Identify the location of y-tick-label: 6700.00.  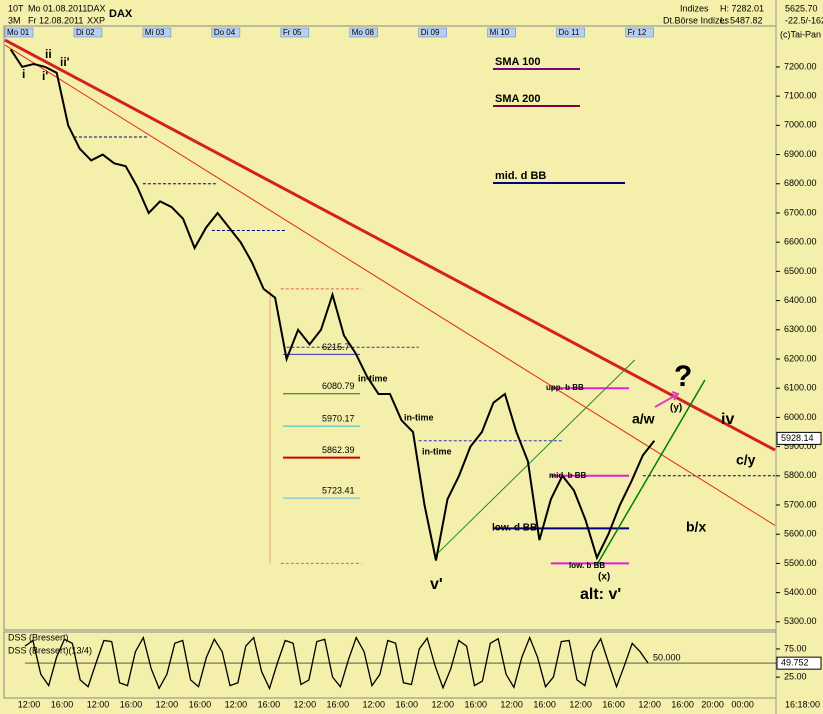
(800, 212).